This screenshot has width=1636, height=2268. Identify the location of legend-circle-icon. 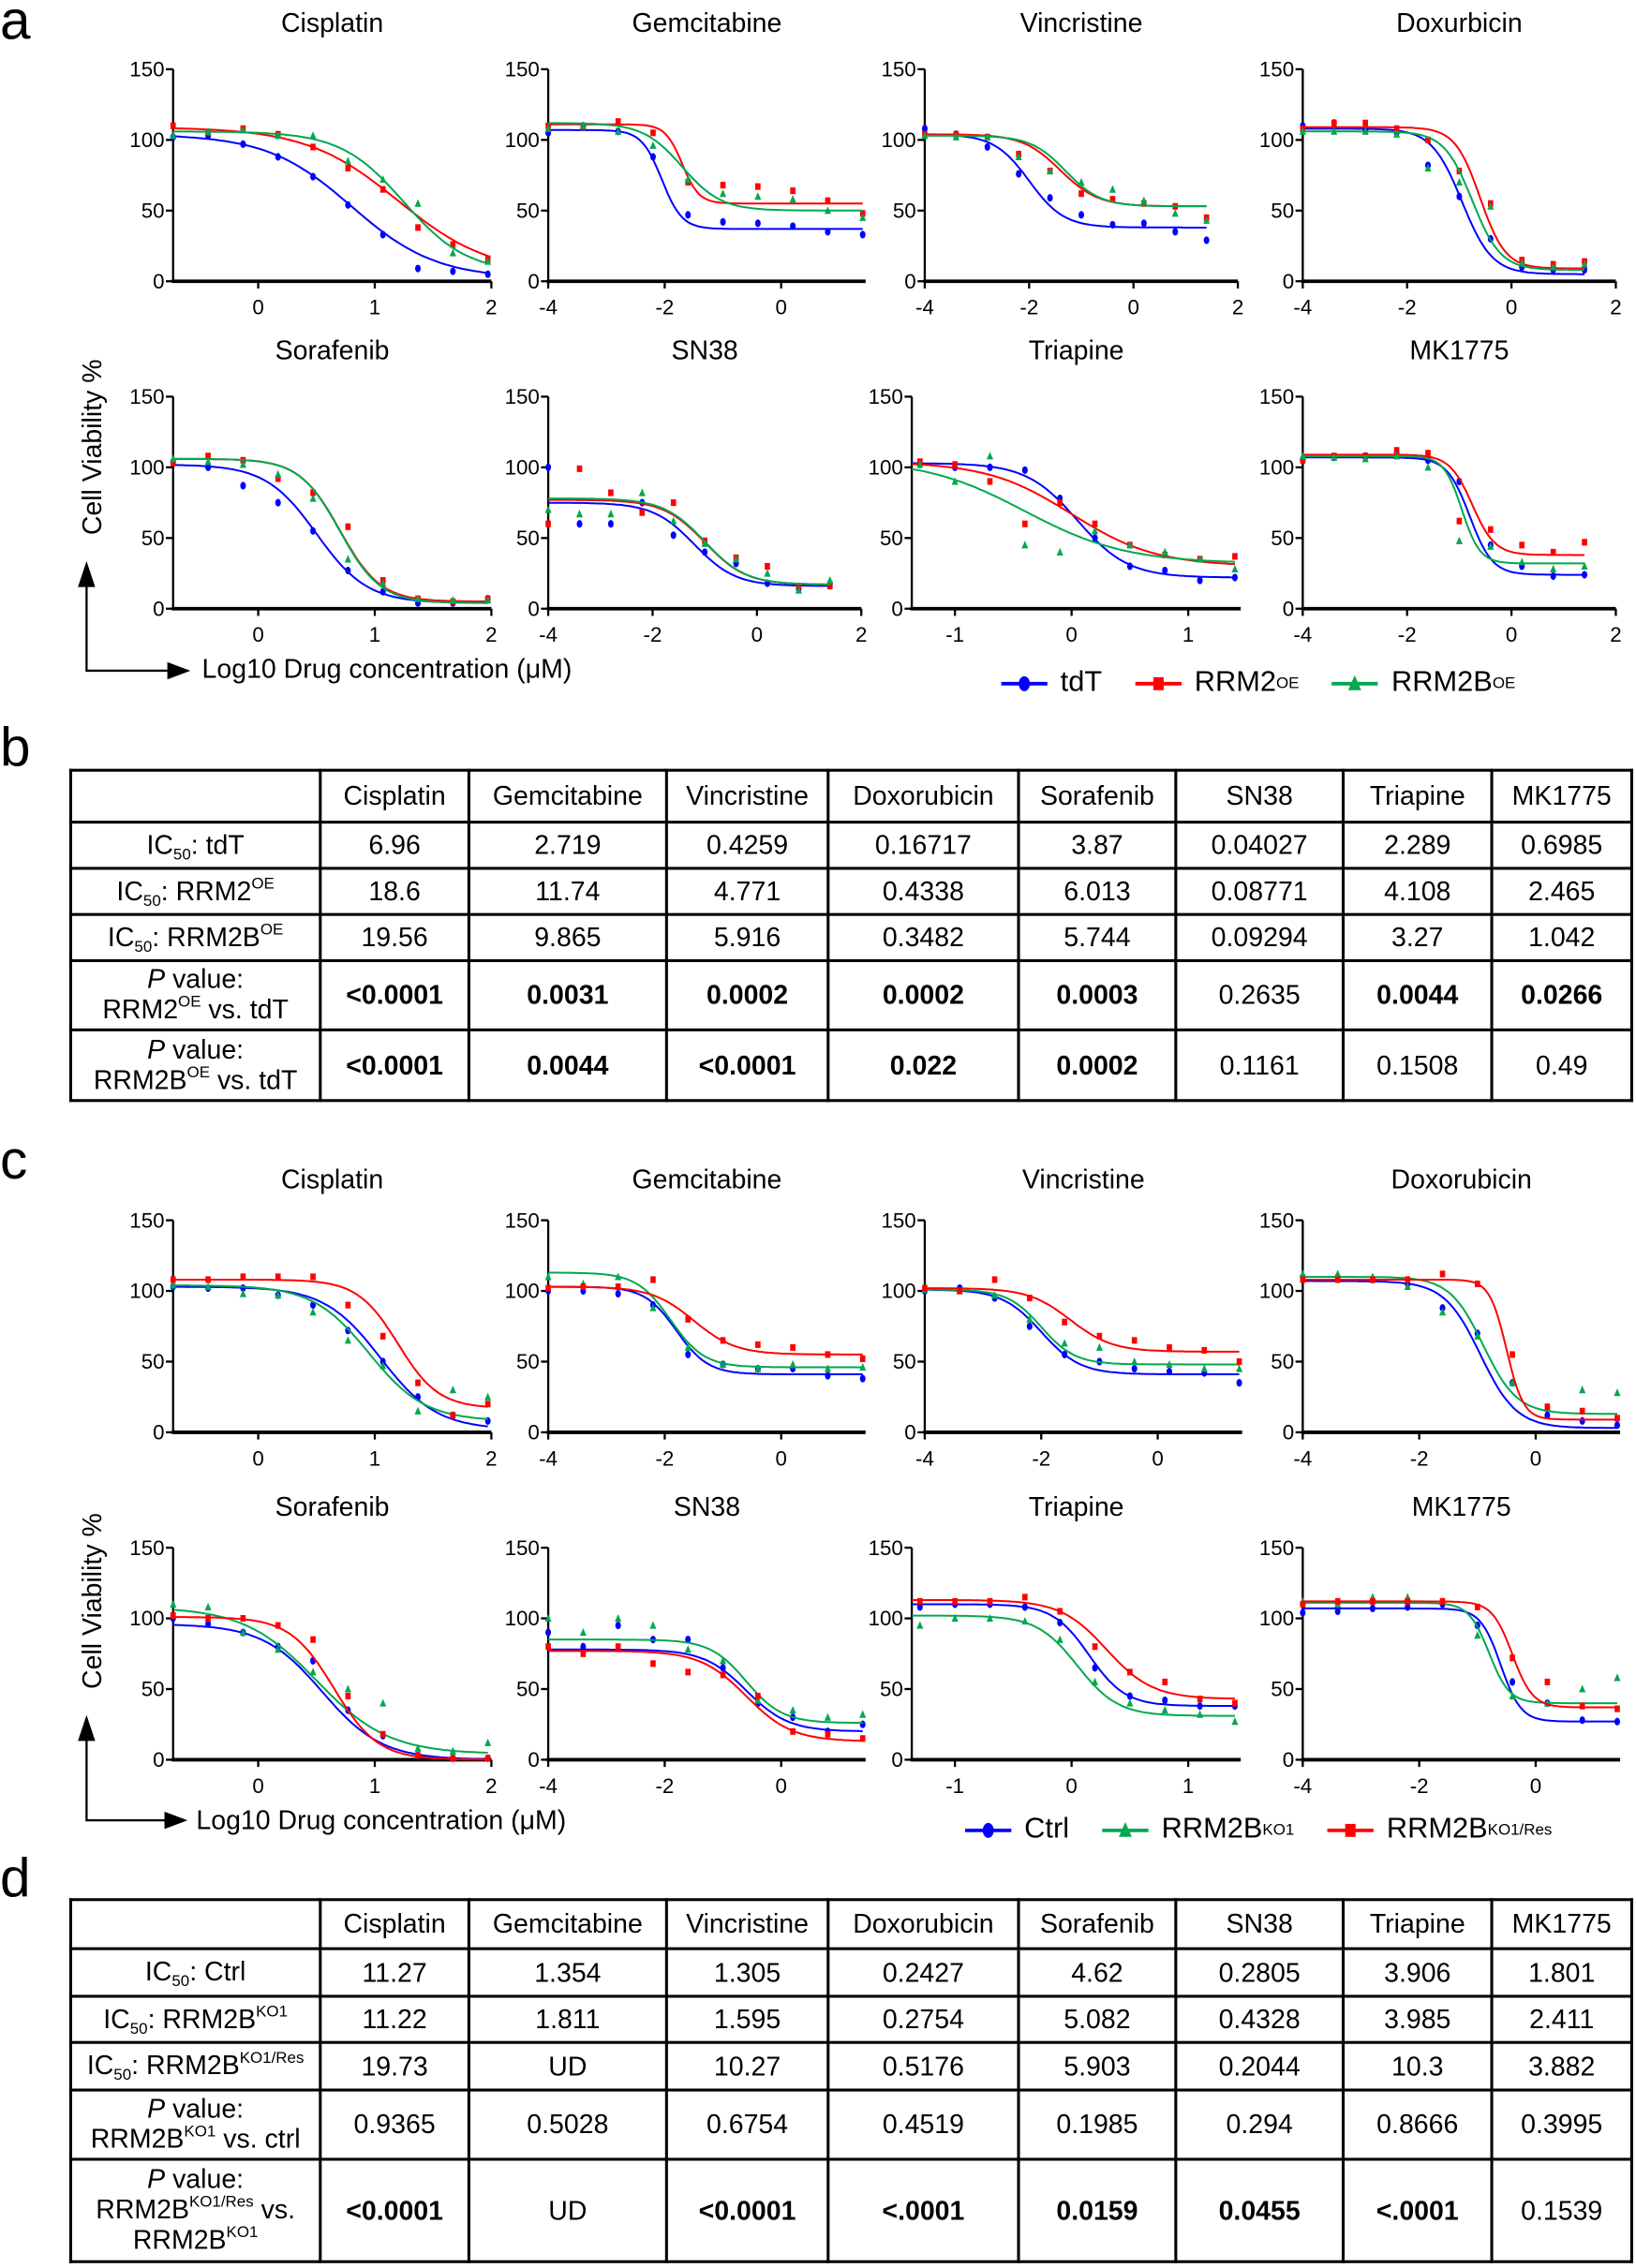
(988, 1830).